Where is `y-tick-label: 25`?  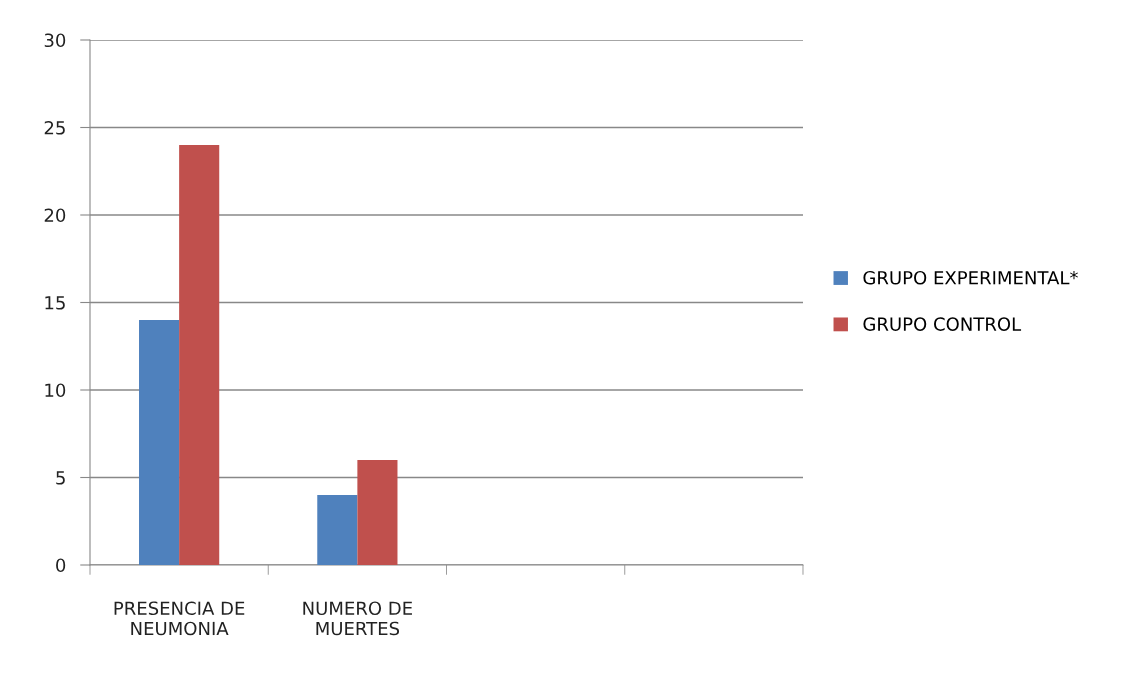 y-tick-label: 25 is located at coordinates (54, 127).